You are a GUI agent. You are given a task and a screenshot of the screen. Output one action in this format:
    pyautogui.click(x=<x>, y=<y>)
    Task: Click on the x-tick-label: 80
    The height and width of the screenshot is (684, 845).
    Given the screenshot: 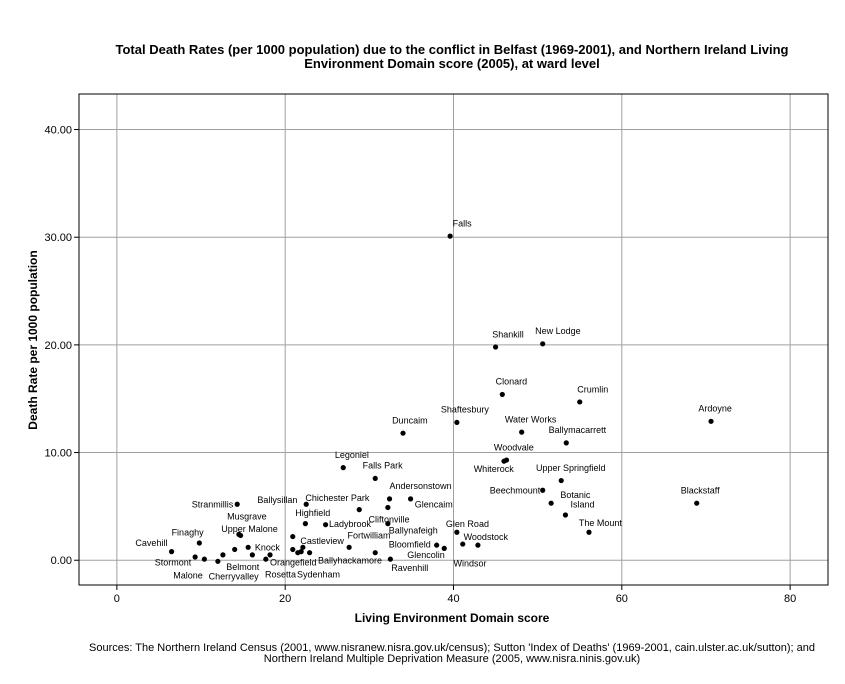 What is the action you would take?
    pyautogui.click(x=790, y=599)
    